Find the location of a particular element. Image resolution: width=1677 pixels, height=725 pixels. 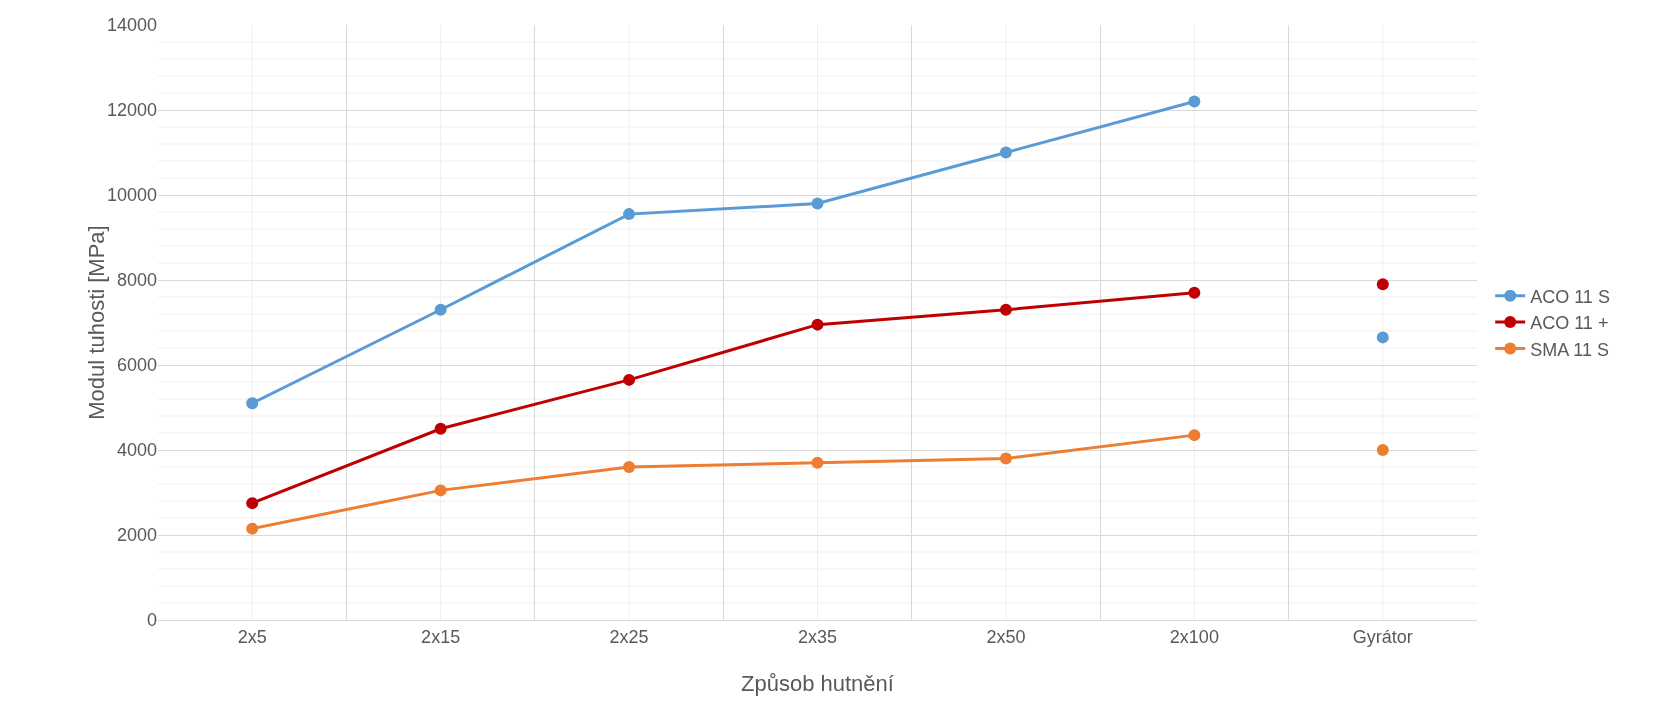

legend-label: ACO 11 S is located at coordinates (1570, 296).